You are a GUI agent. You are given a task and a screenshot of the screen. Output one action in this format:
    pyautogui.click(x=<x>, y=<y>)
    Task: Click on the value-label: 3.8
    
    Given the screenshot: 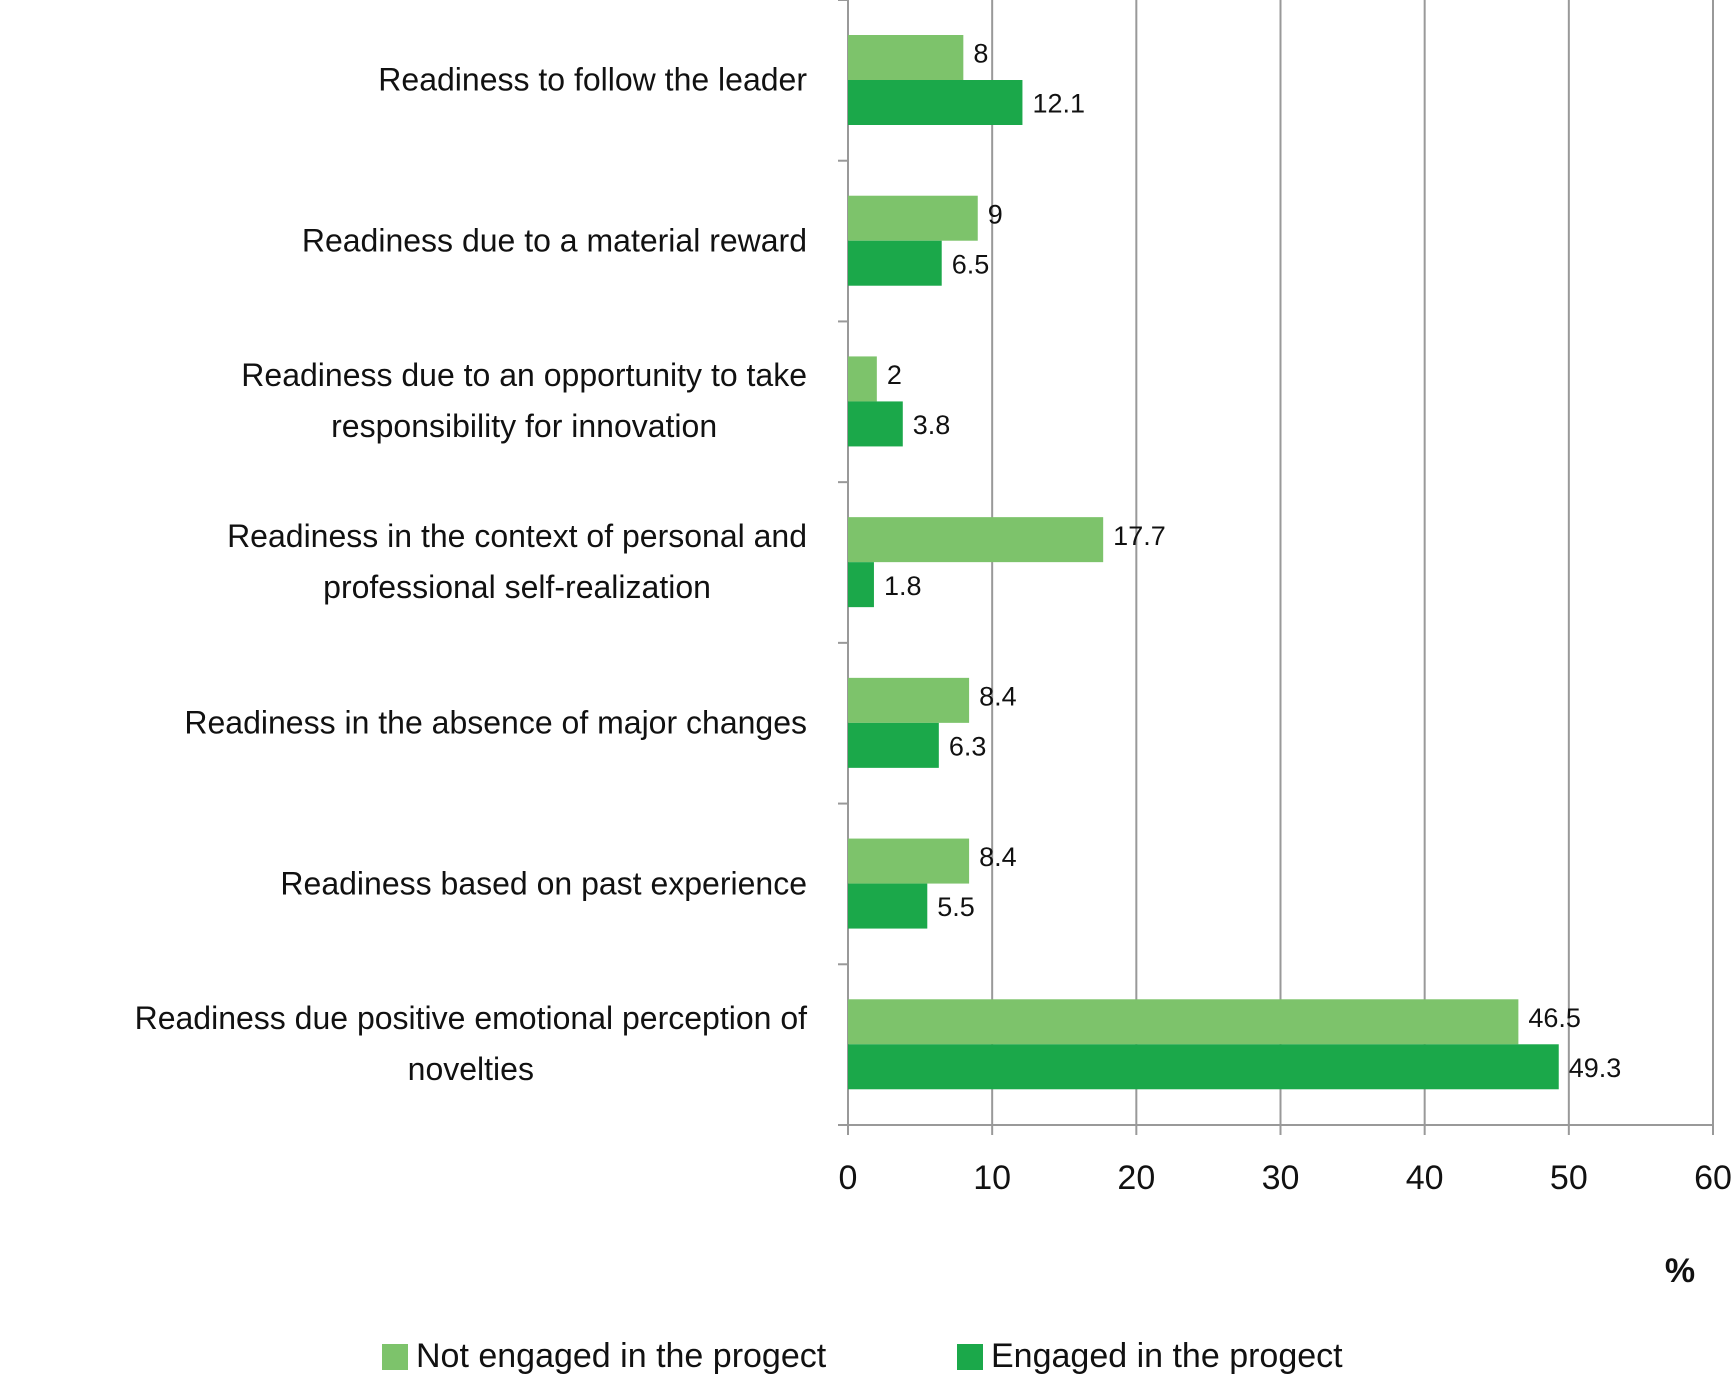 What is the action you would take?
    pyautogui.click(x=932, y=425)
    